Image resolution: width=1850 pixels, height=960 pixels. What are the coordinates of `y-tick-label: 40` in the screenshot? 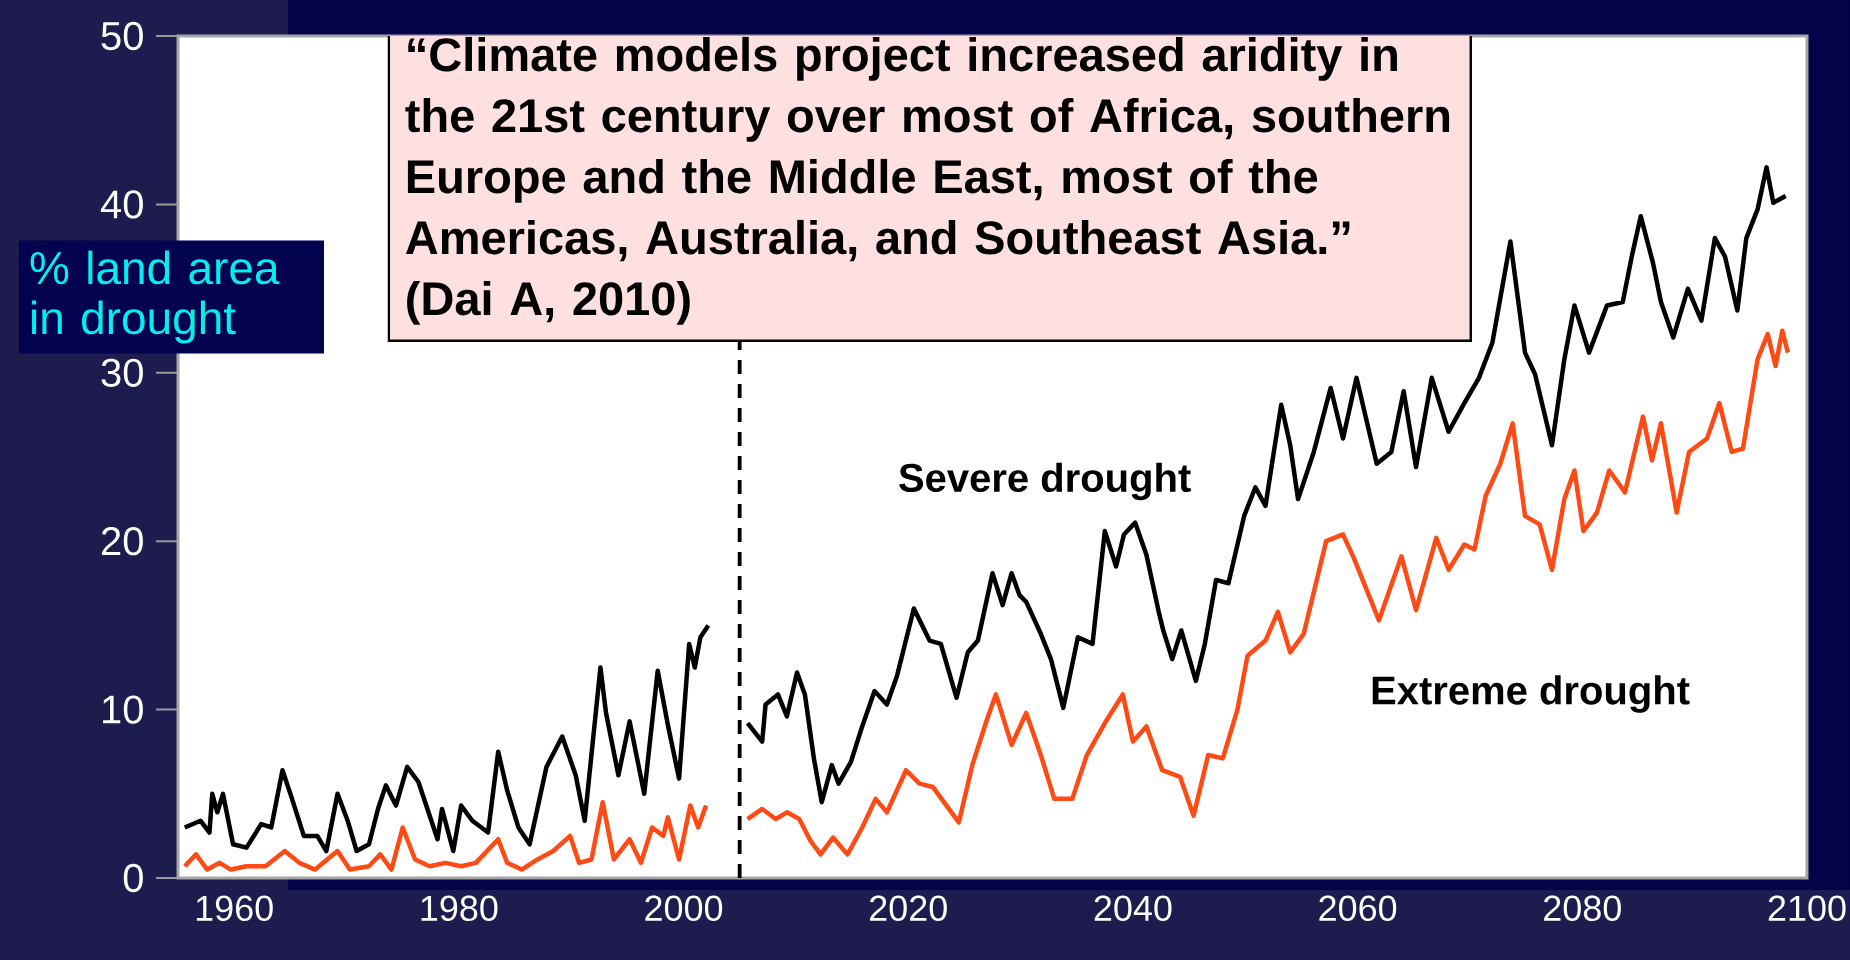 It's located at (121, 204).